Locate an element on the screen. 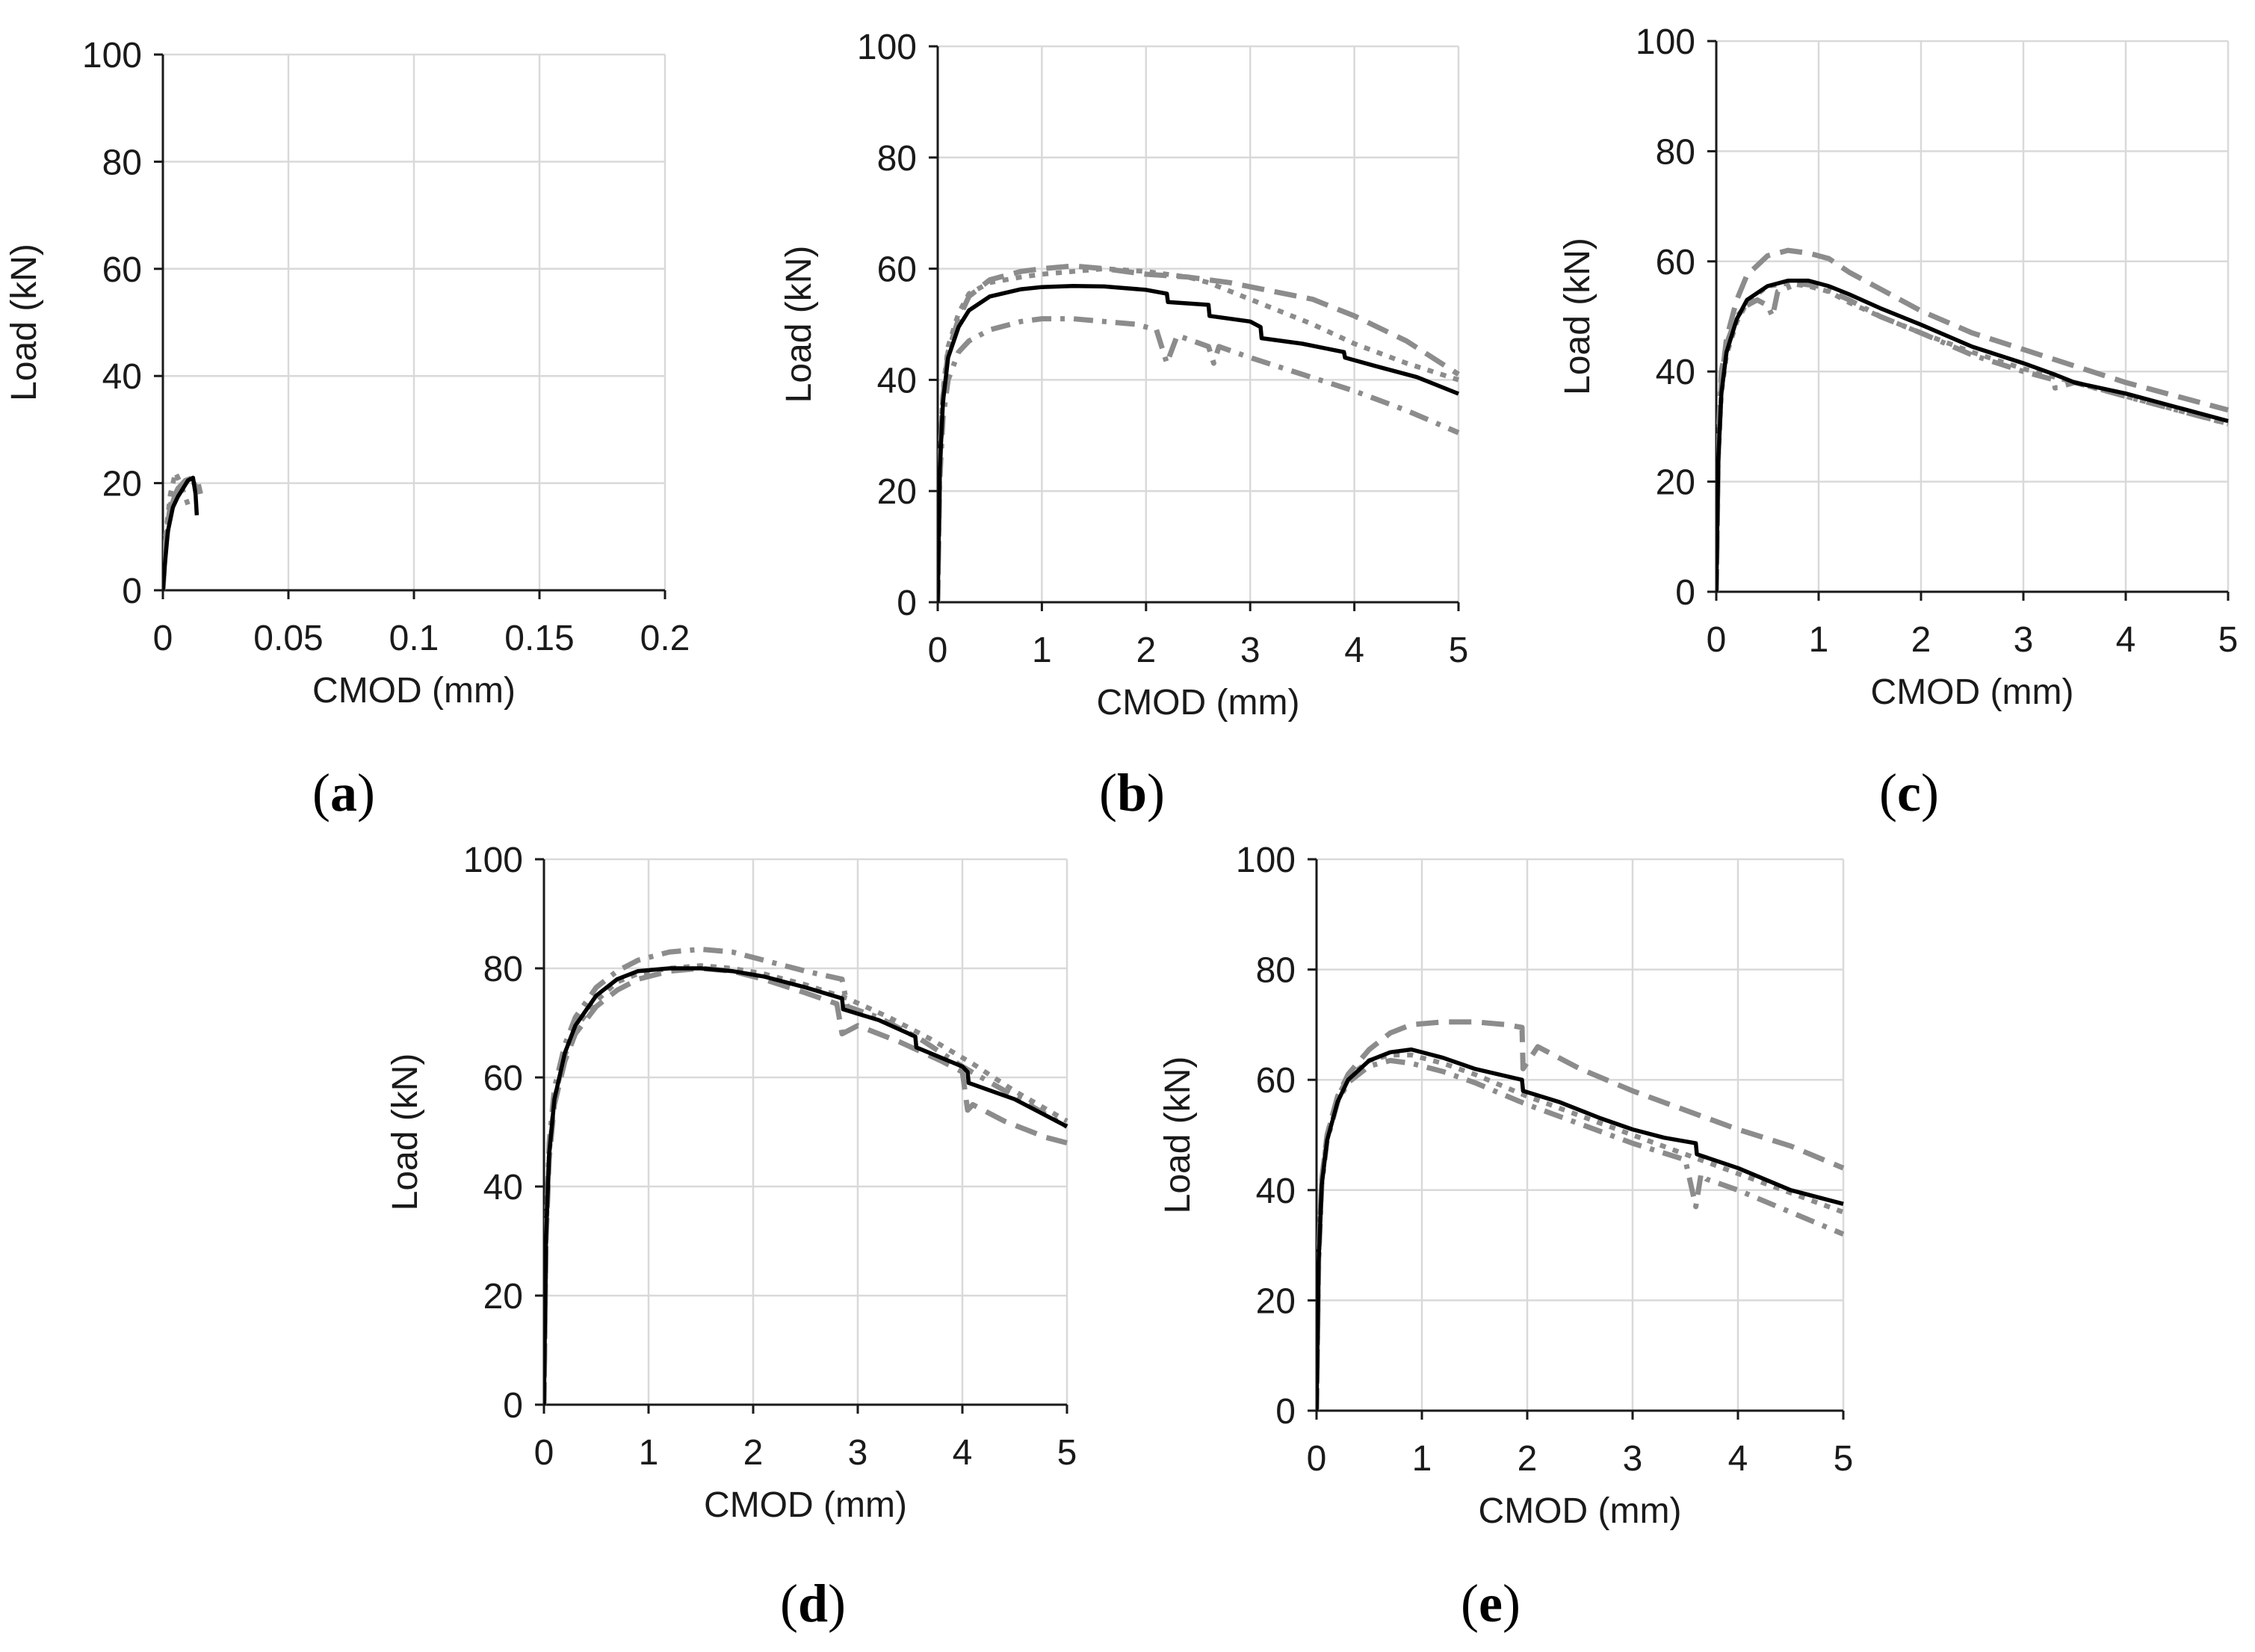 Image resolution: width=2255 pixels, height=1652 pixels. chart-panel-e: 0 1 2 3 4 5 0 20 40 60 80 100 CMOD (mm) Load (kN) (e) is located at coordinates (1506, 1237).